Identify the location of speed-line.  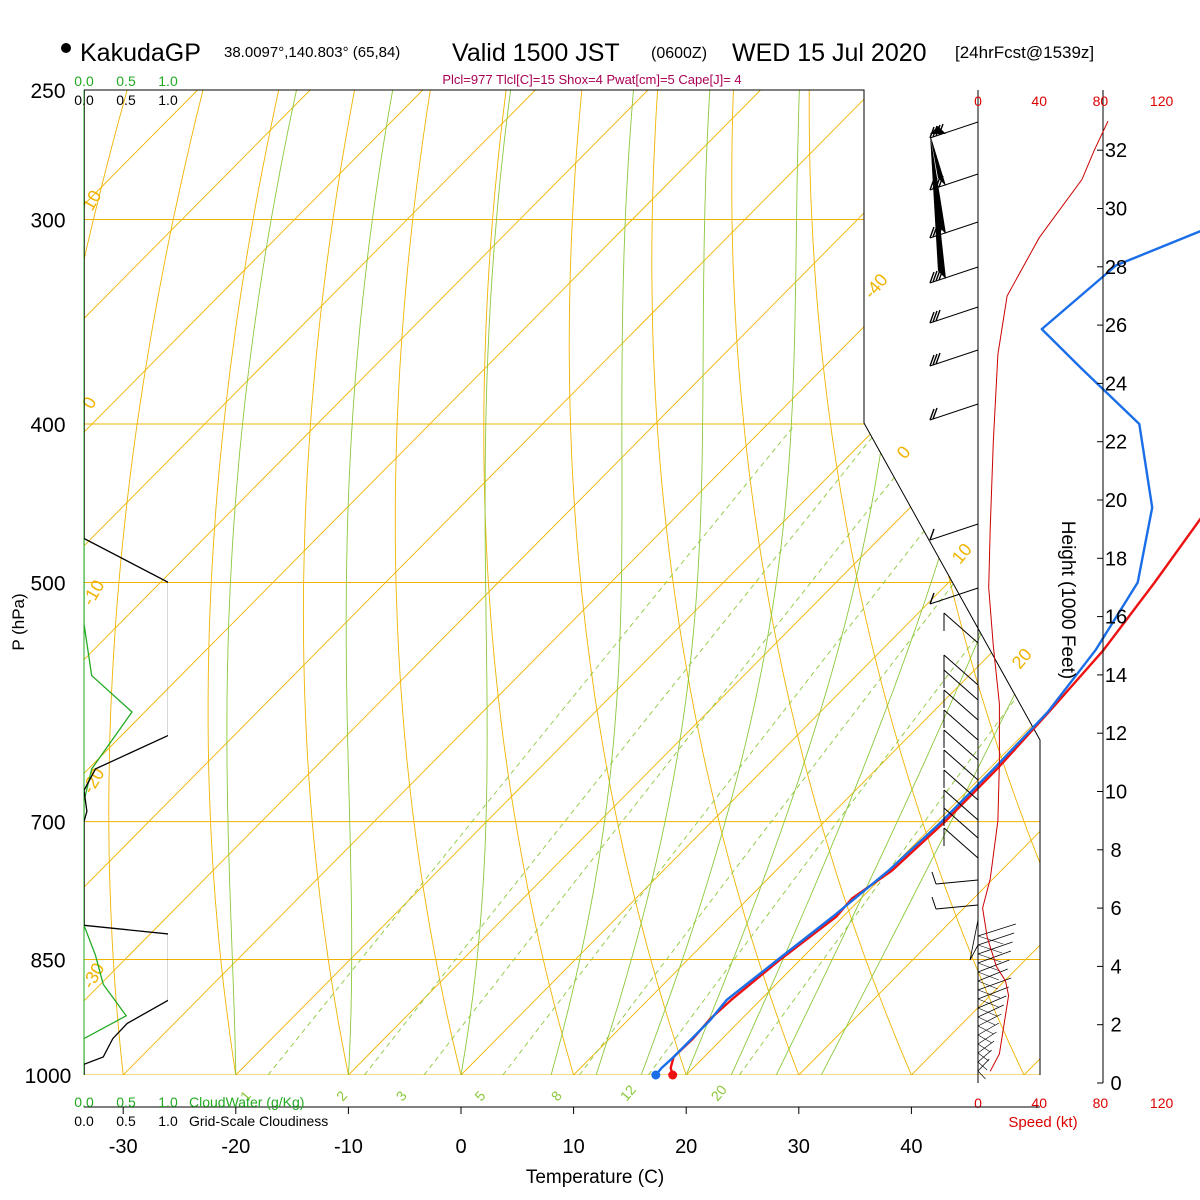
(1045, 596).